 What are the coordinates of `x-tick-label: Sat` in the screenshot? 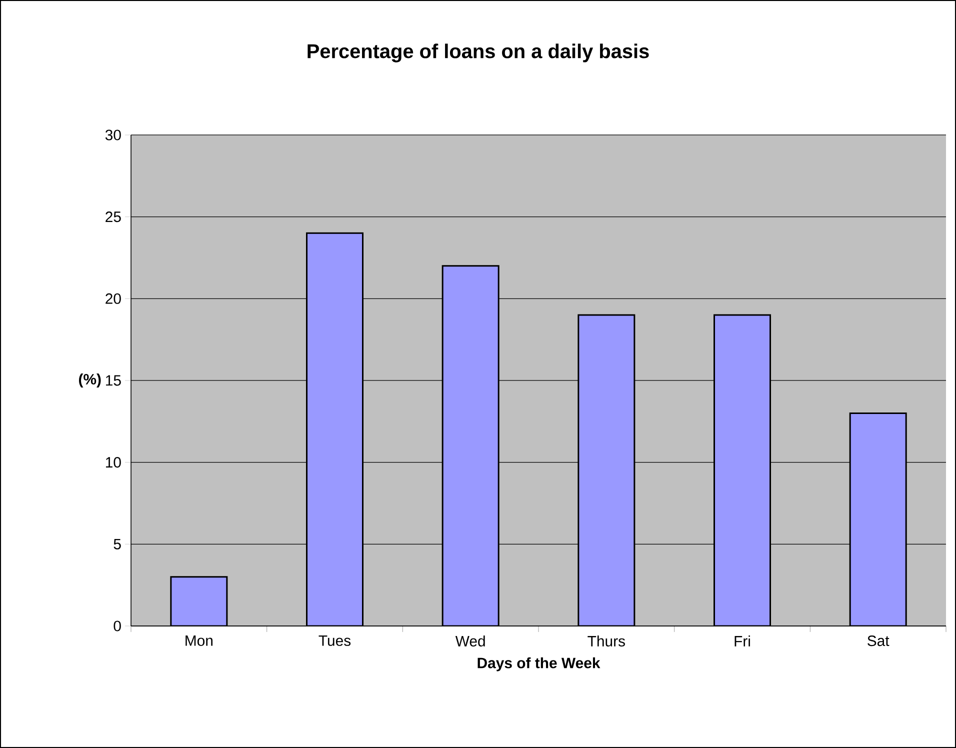 It's located at (879, 641).